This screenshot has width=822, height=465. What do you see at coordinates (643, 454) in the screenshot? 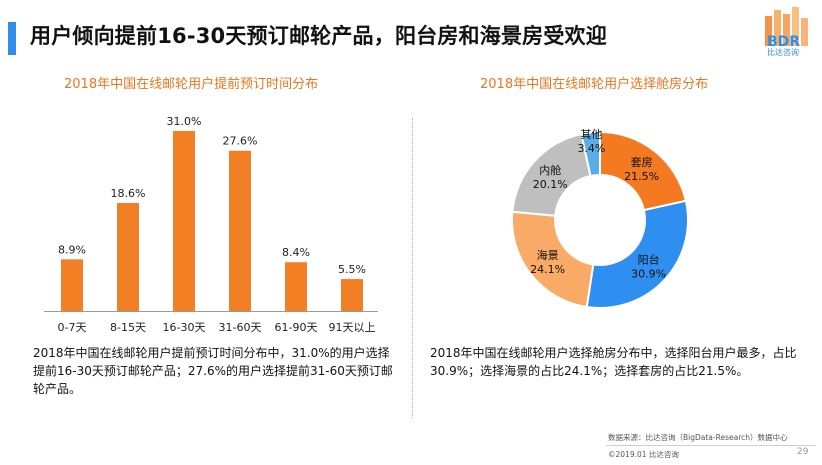
I see `copyright: ©2019.01 比达咨询` at bounding box center [643, 454].